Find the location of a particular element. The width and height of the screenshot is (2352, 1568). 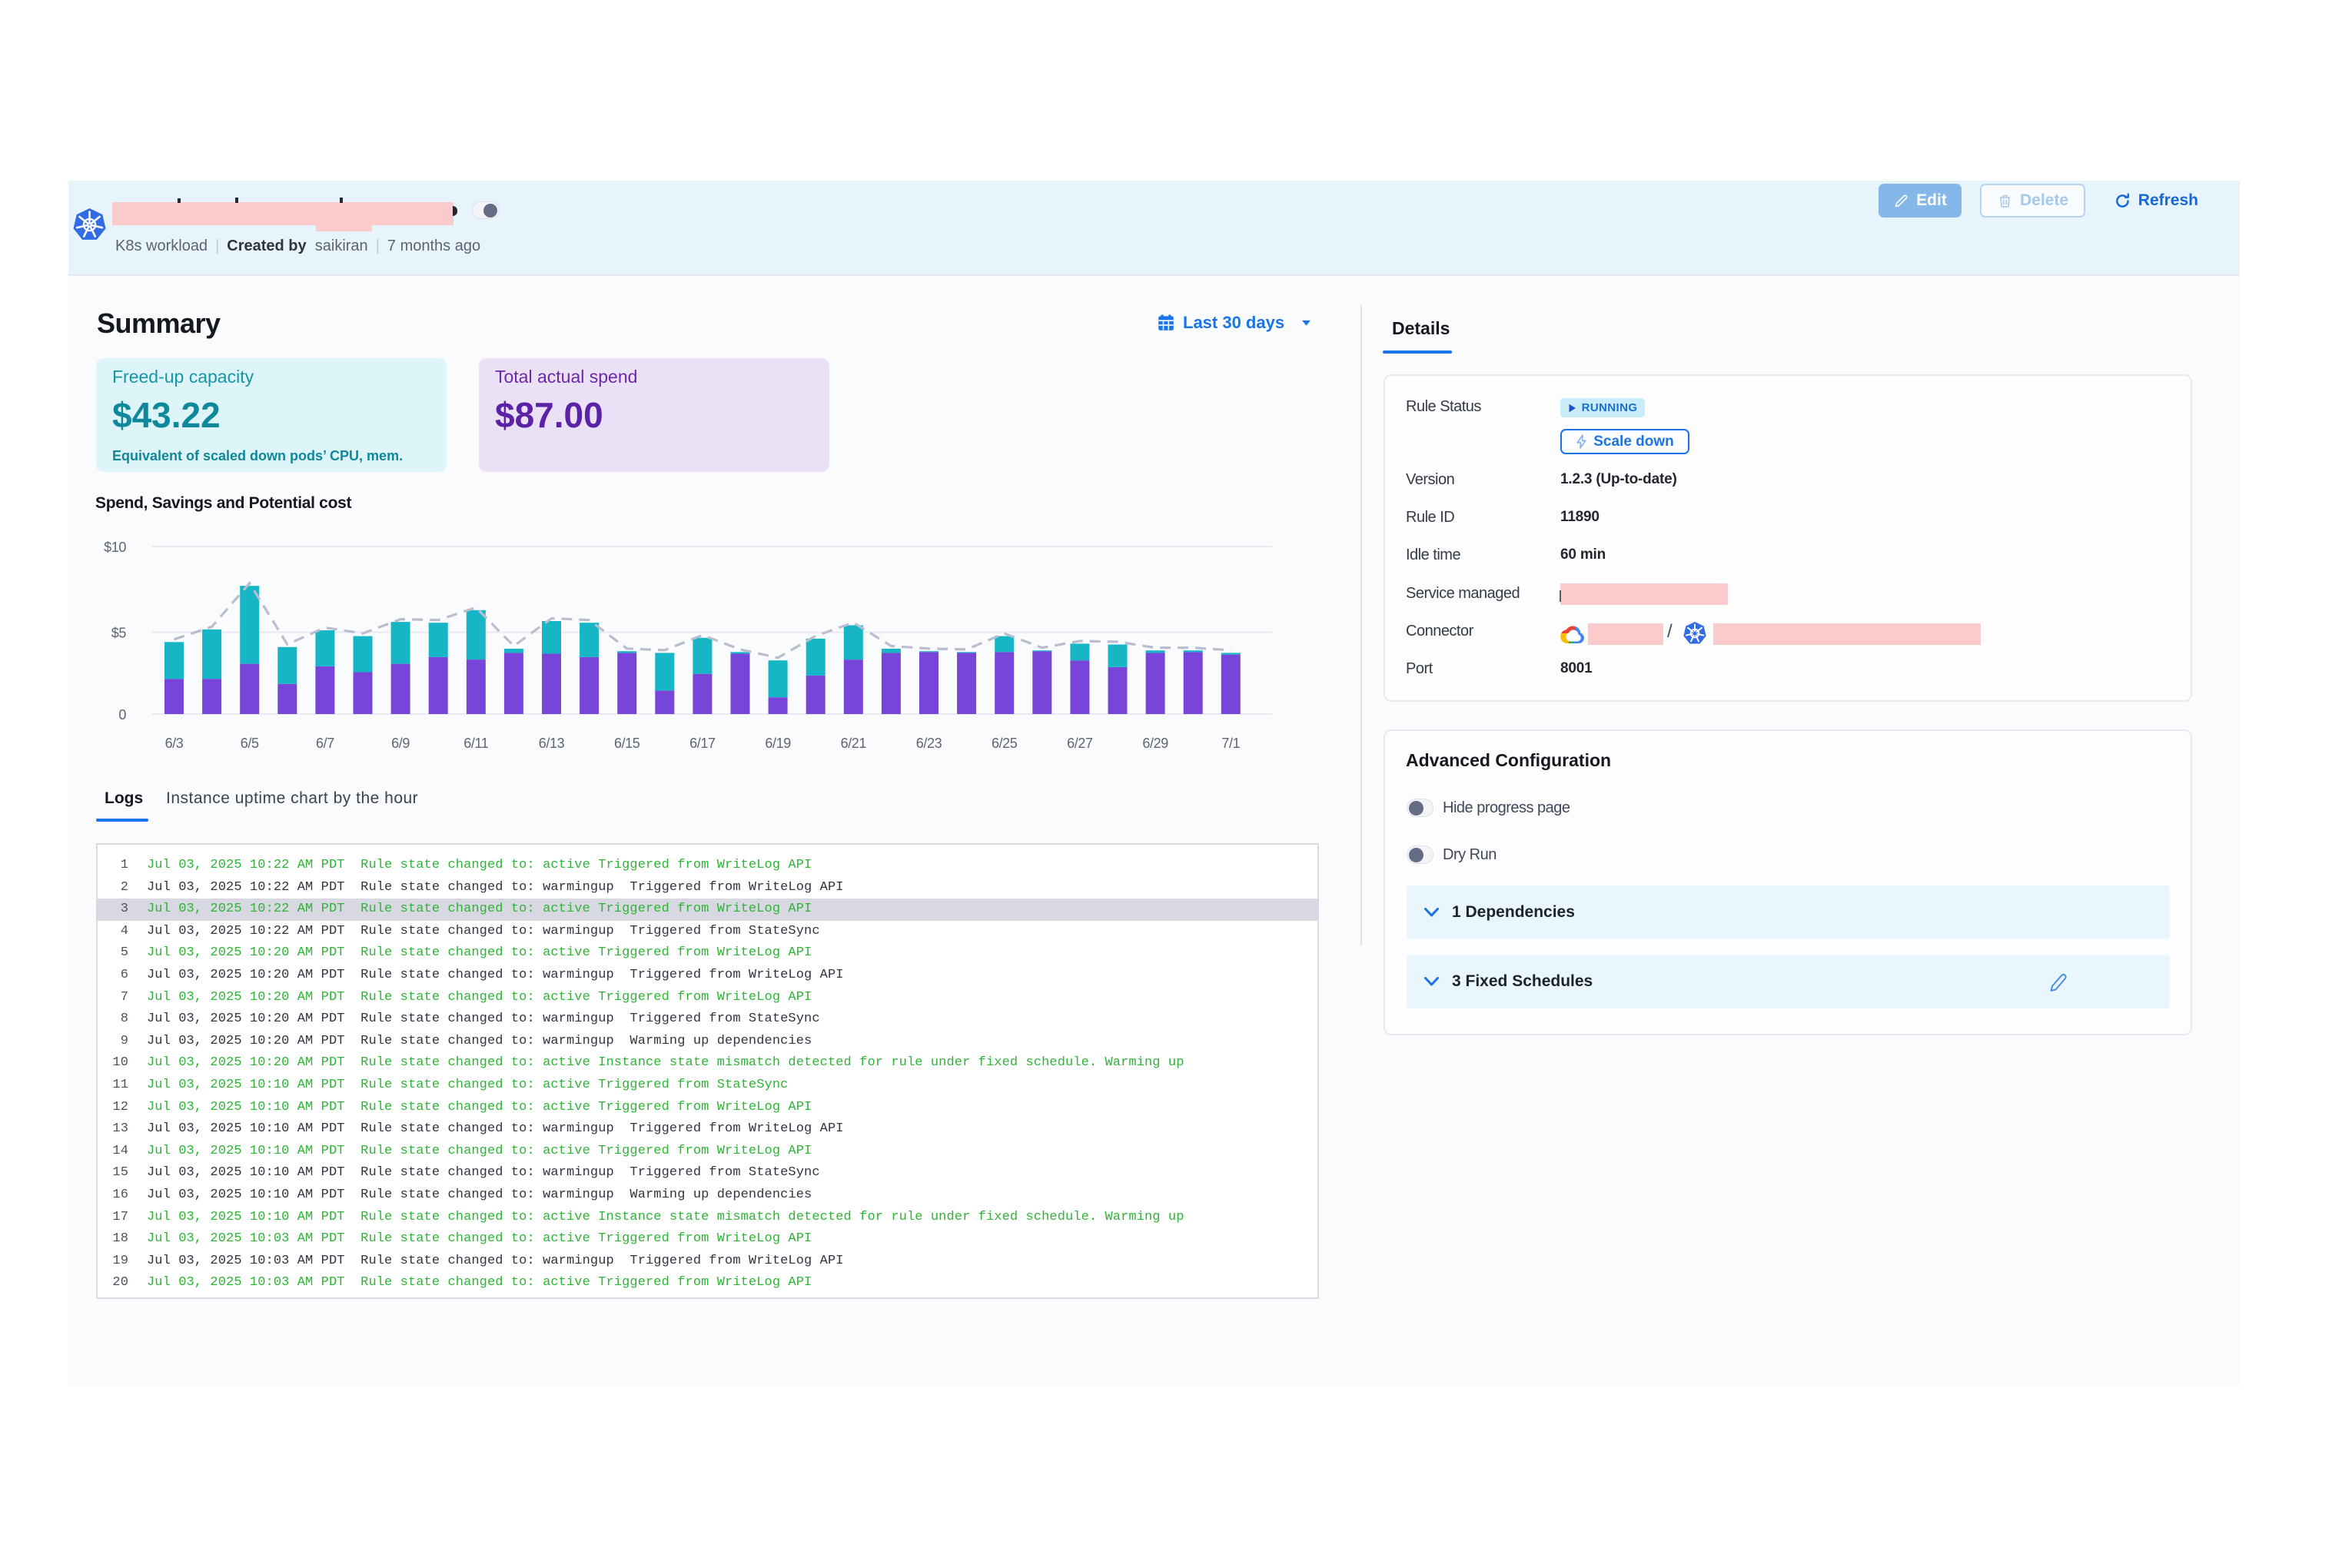

svg-text: $5 is located at coordinates (119, 633).